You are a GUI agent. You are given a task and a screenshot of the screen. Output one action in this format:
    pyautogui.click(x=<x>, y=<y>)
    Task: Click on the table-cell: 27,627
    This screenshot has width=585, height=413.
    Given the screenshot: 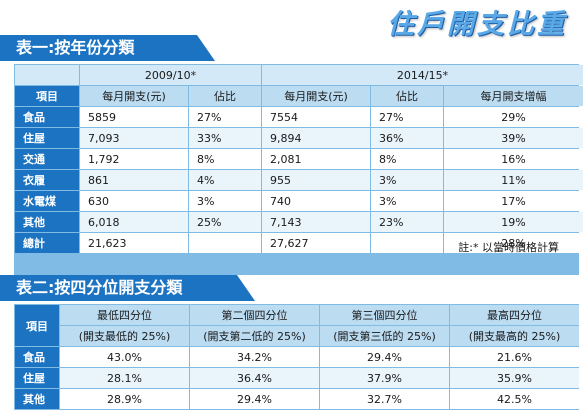 What is the action you would take?
    pyautogui.click(x=316, y=243)
    